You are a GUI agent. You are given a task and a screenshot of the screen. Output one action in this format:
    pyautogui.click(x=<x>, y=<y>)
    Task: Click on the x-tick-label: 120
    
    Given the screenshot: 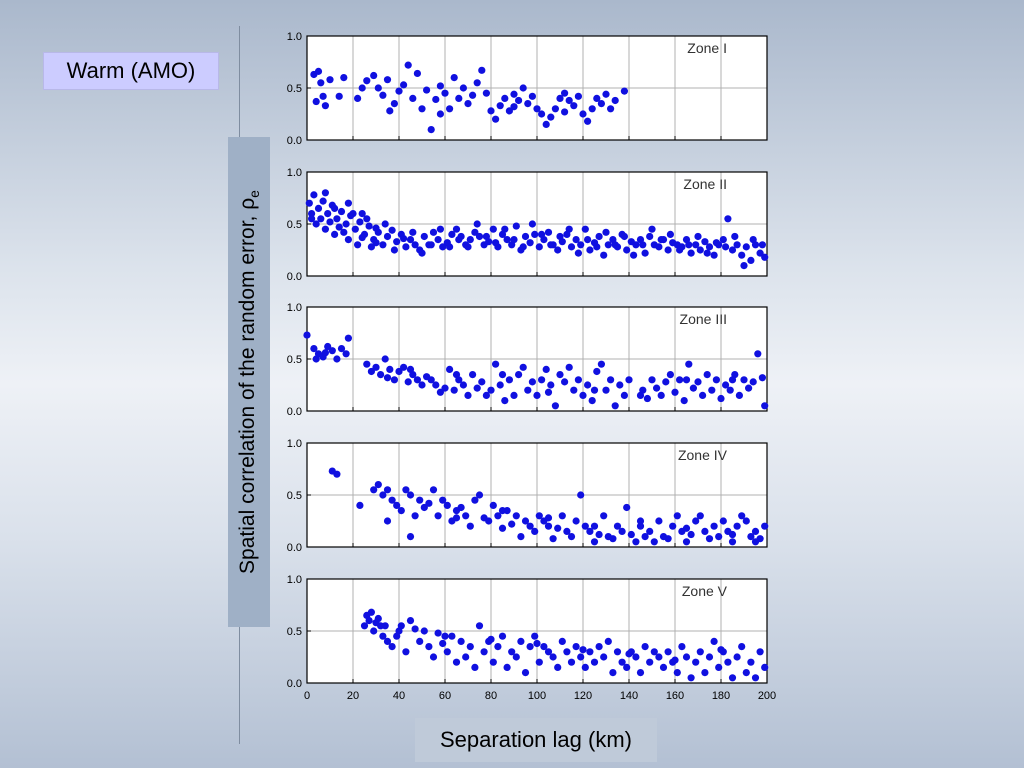 What is the action you would take?
    pyautogui.click(x=583, y=696)
    